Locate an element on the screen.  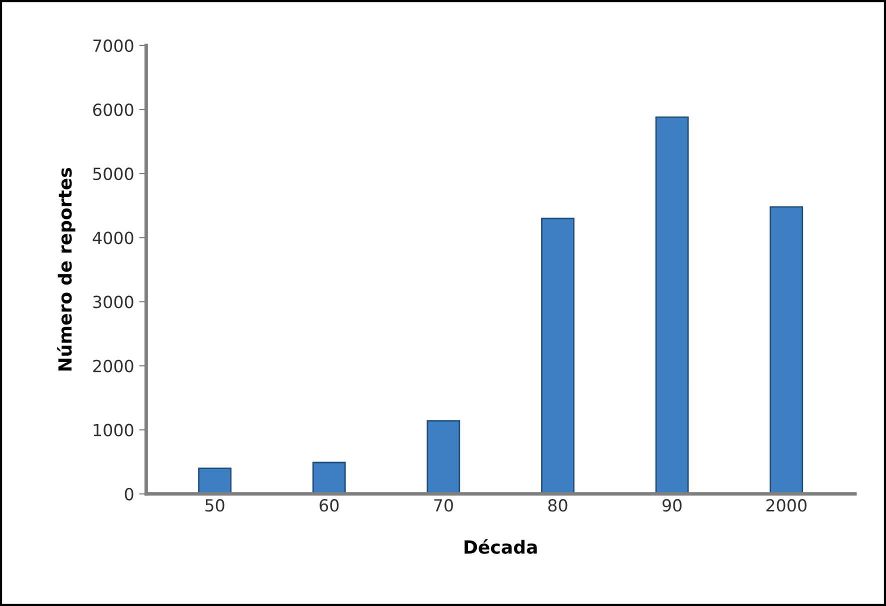
x-tick-label: 2000 is located at coordinates (786, 505).